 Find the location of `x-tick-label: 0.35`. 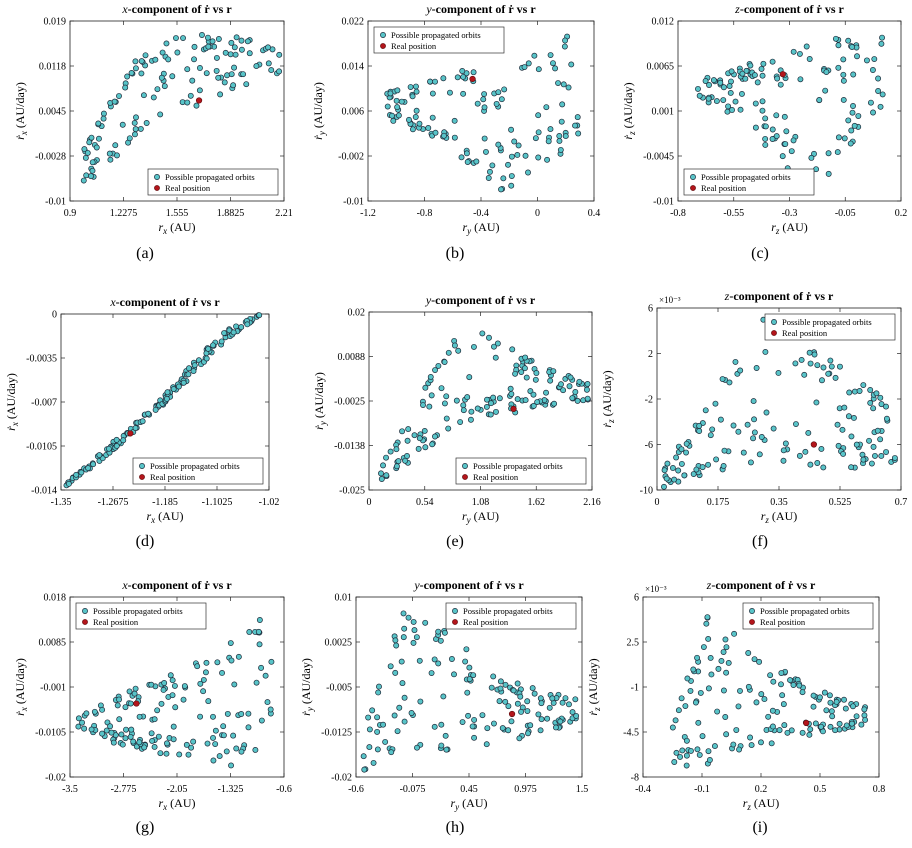

x-tick-label: 0.35 is located at coordinates (779, 502).